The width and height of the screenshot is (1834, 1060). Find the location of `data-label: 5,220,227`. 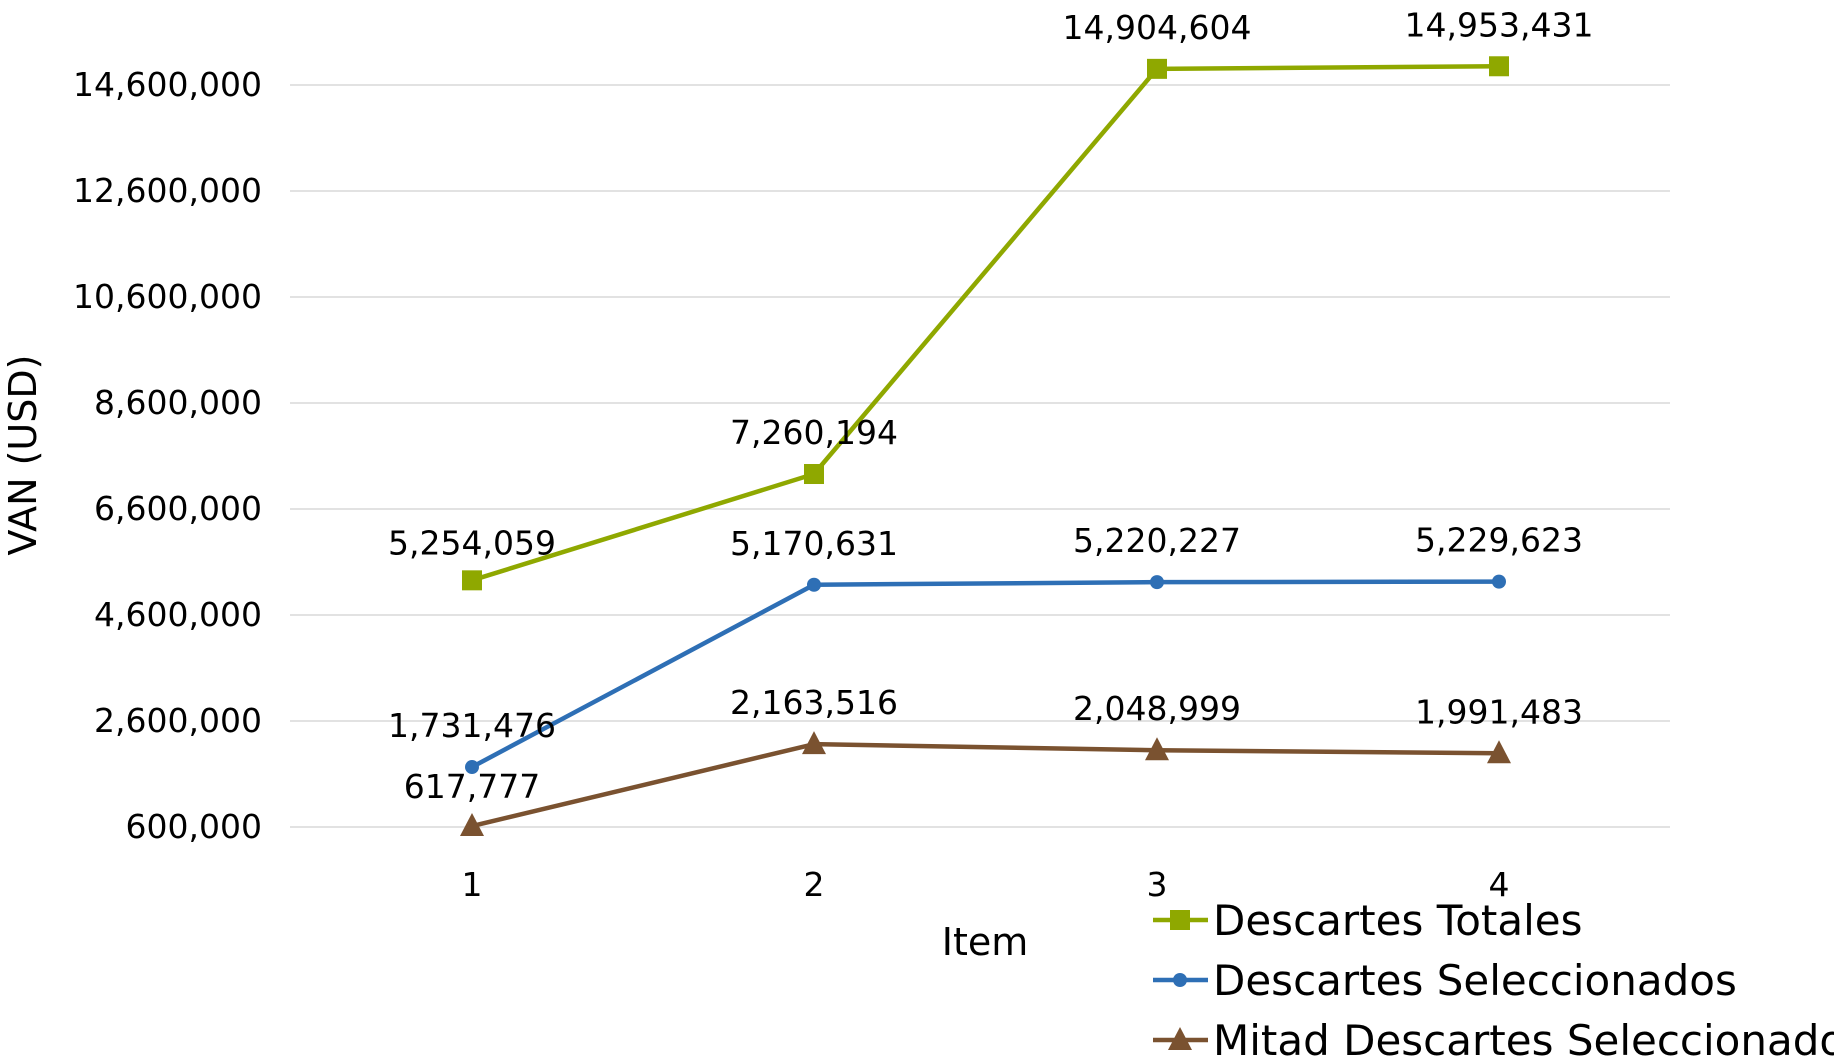

data-label: 5,220,227 is located at coordinates (1157, 540).